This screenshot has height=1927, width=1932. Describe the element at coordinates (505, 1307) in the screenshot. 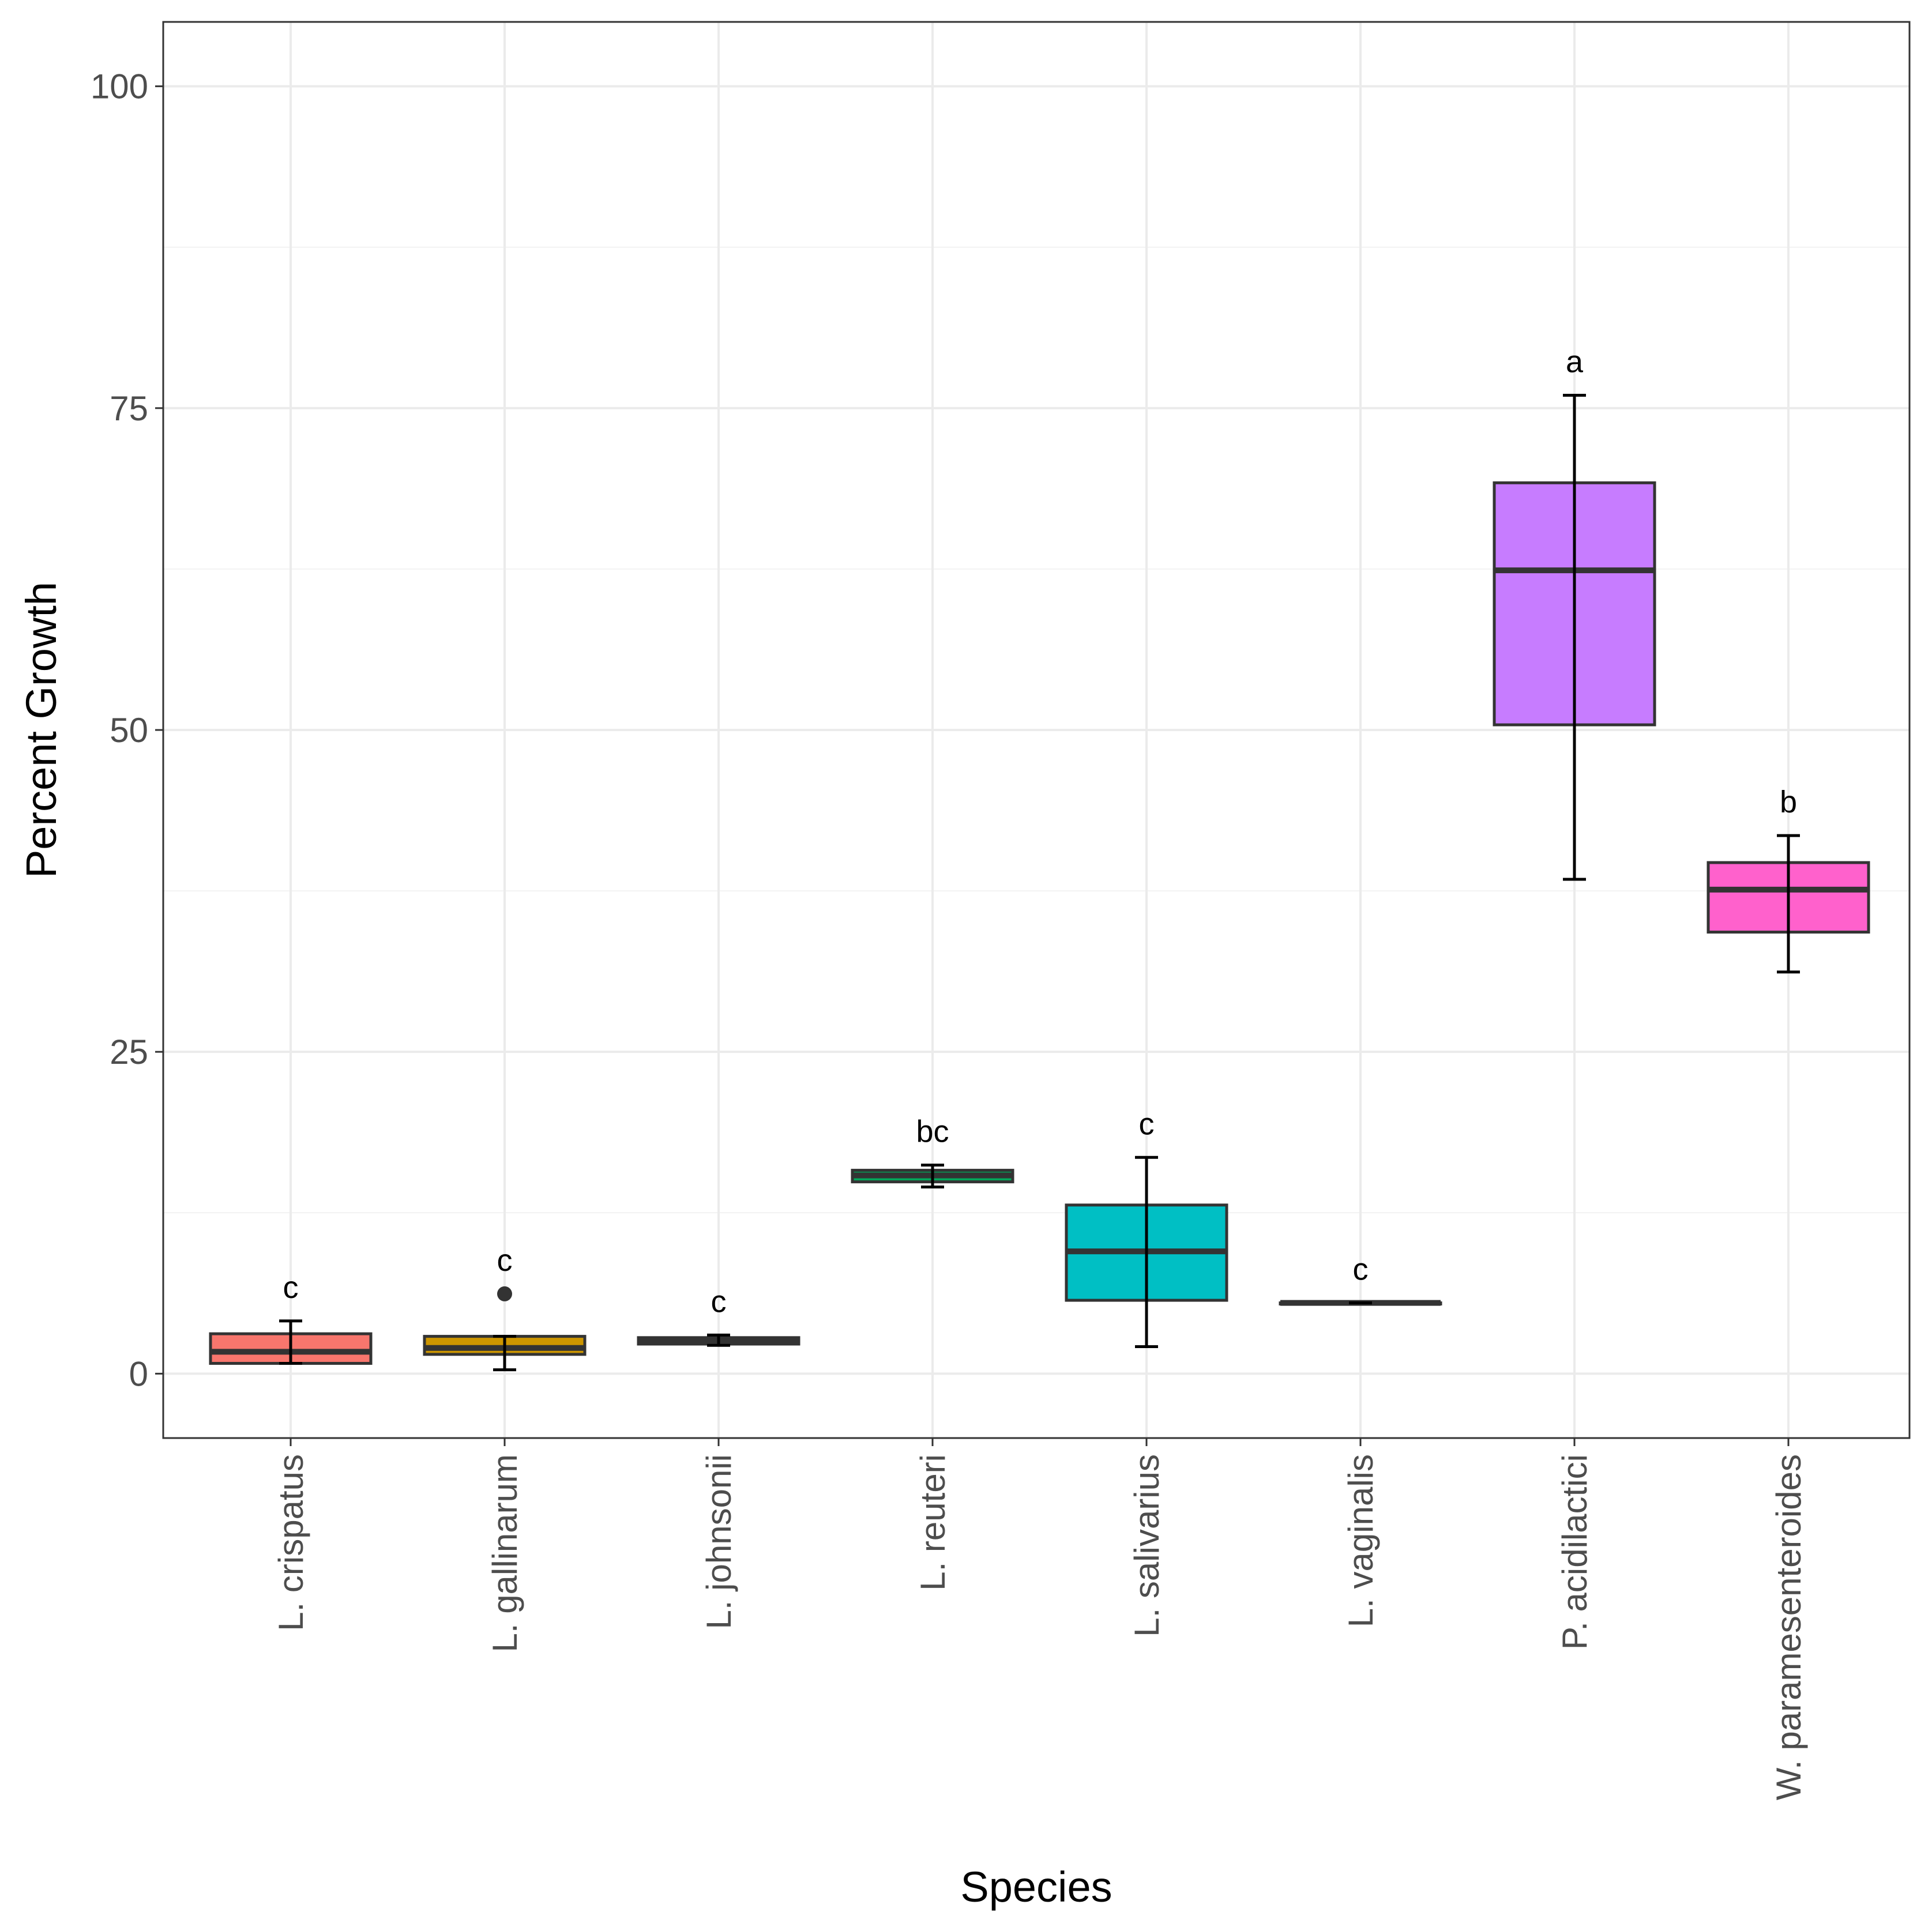

I see `box-l-gallinarum: c` at that location.